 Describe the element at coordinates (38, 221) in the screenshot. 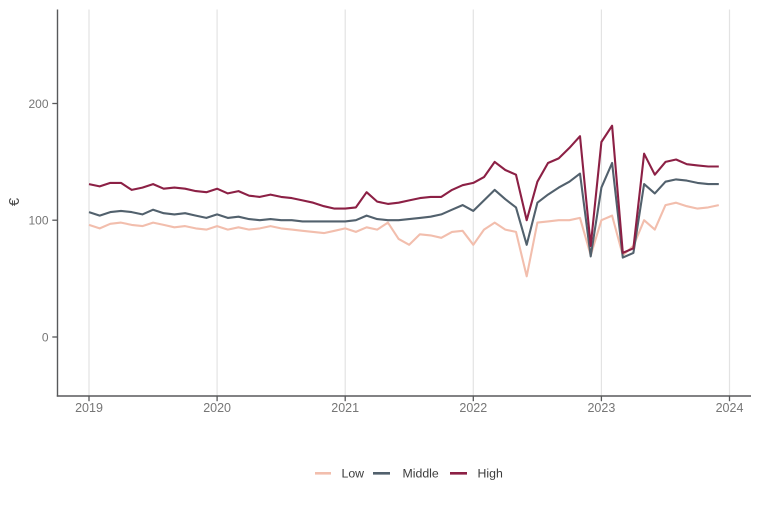

I see `svg-text: 100` at that location.